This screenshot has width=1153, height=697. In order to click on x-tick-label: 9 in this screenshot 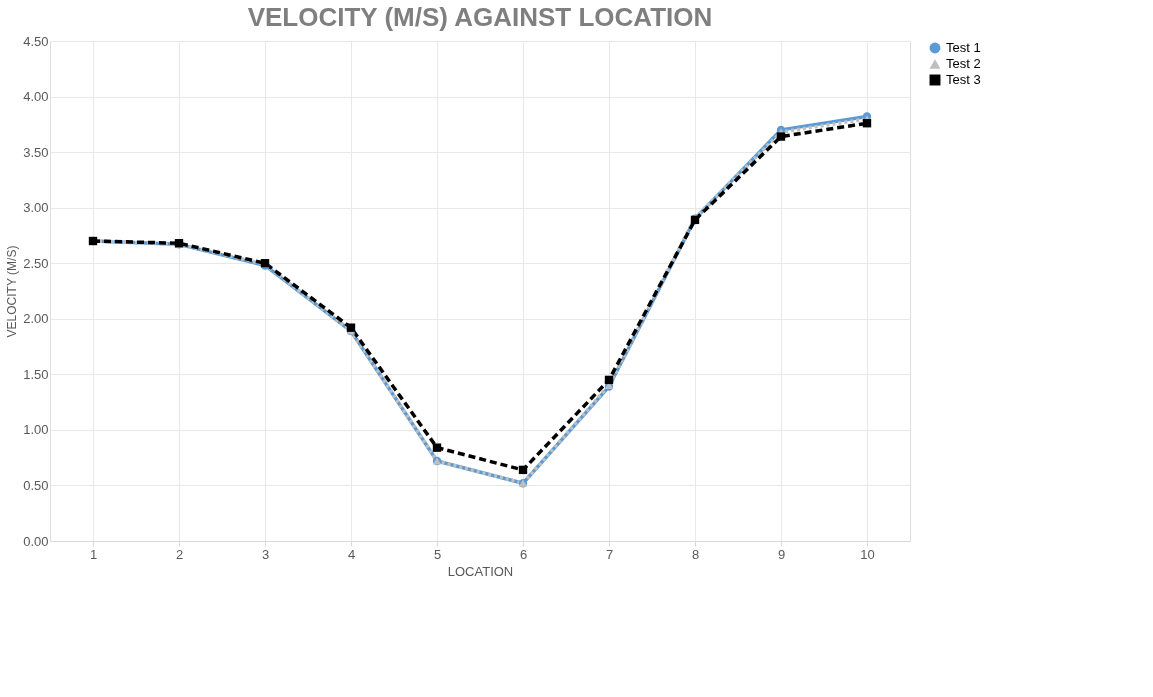, I will do `click(781, 554)`.